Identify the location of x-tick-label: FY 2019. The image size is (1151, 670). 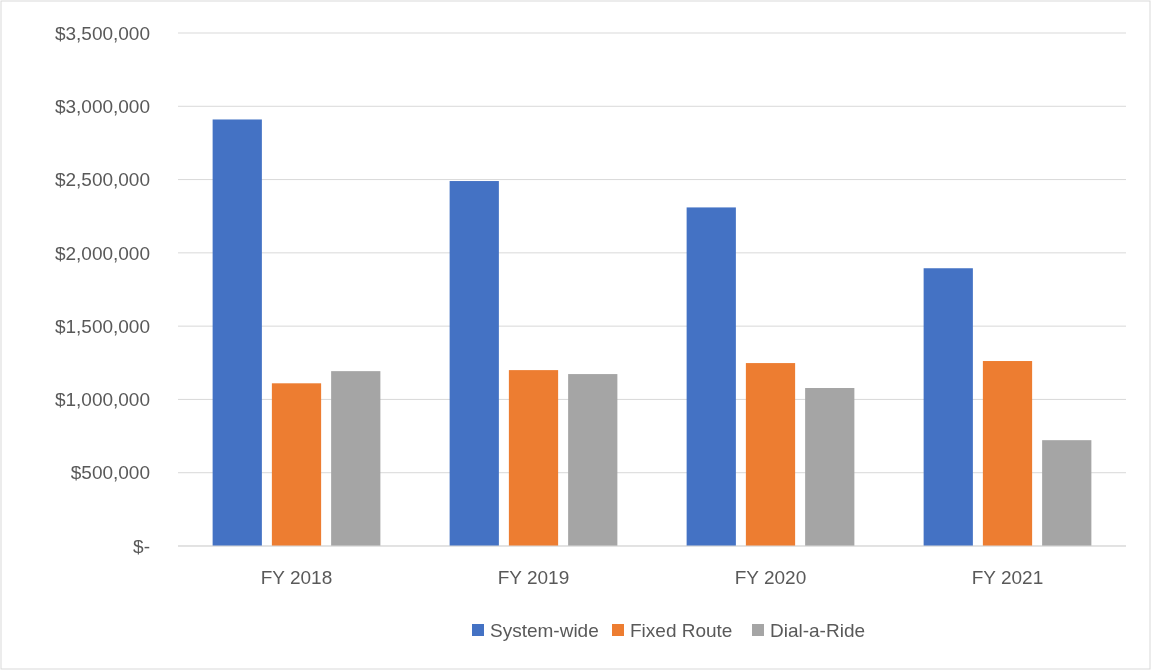
(533, 577).